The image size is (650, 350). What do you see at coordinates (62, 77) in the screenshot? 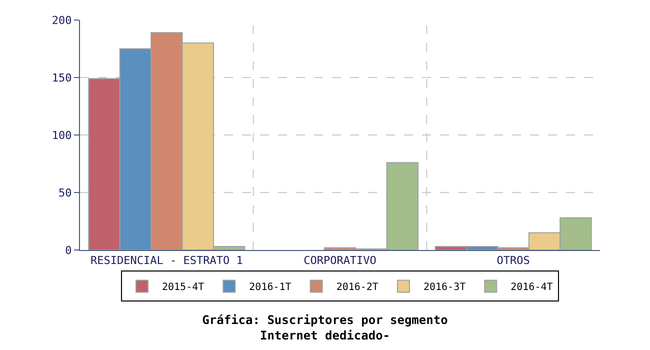
I see `y-tick-label: 150` at bounding box center [62, 77].